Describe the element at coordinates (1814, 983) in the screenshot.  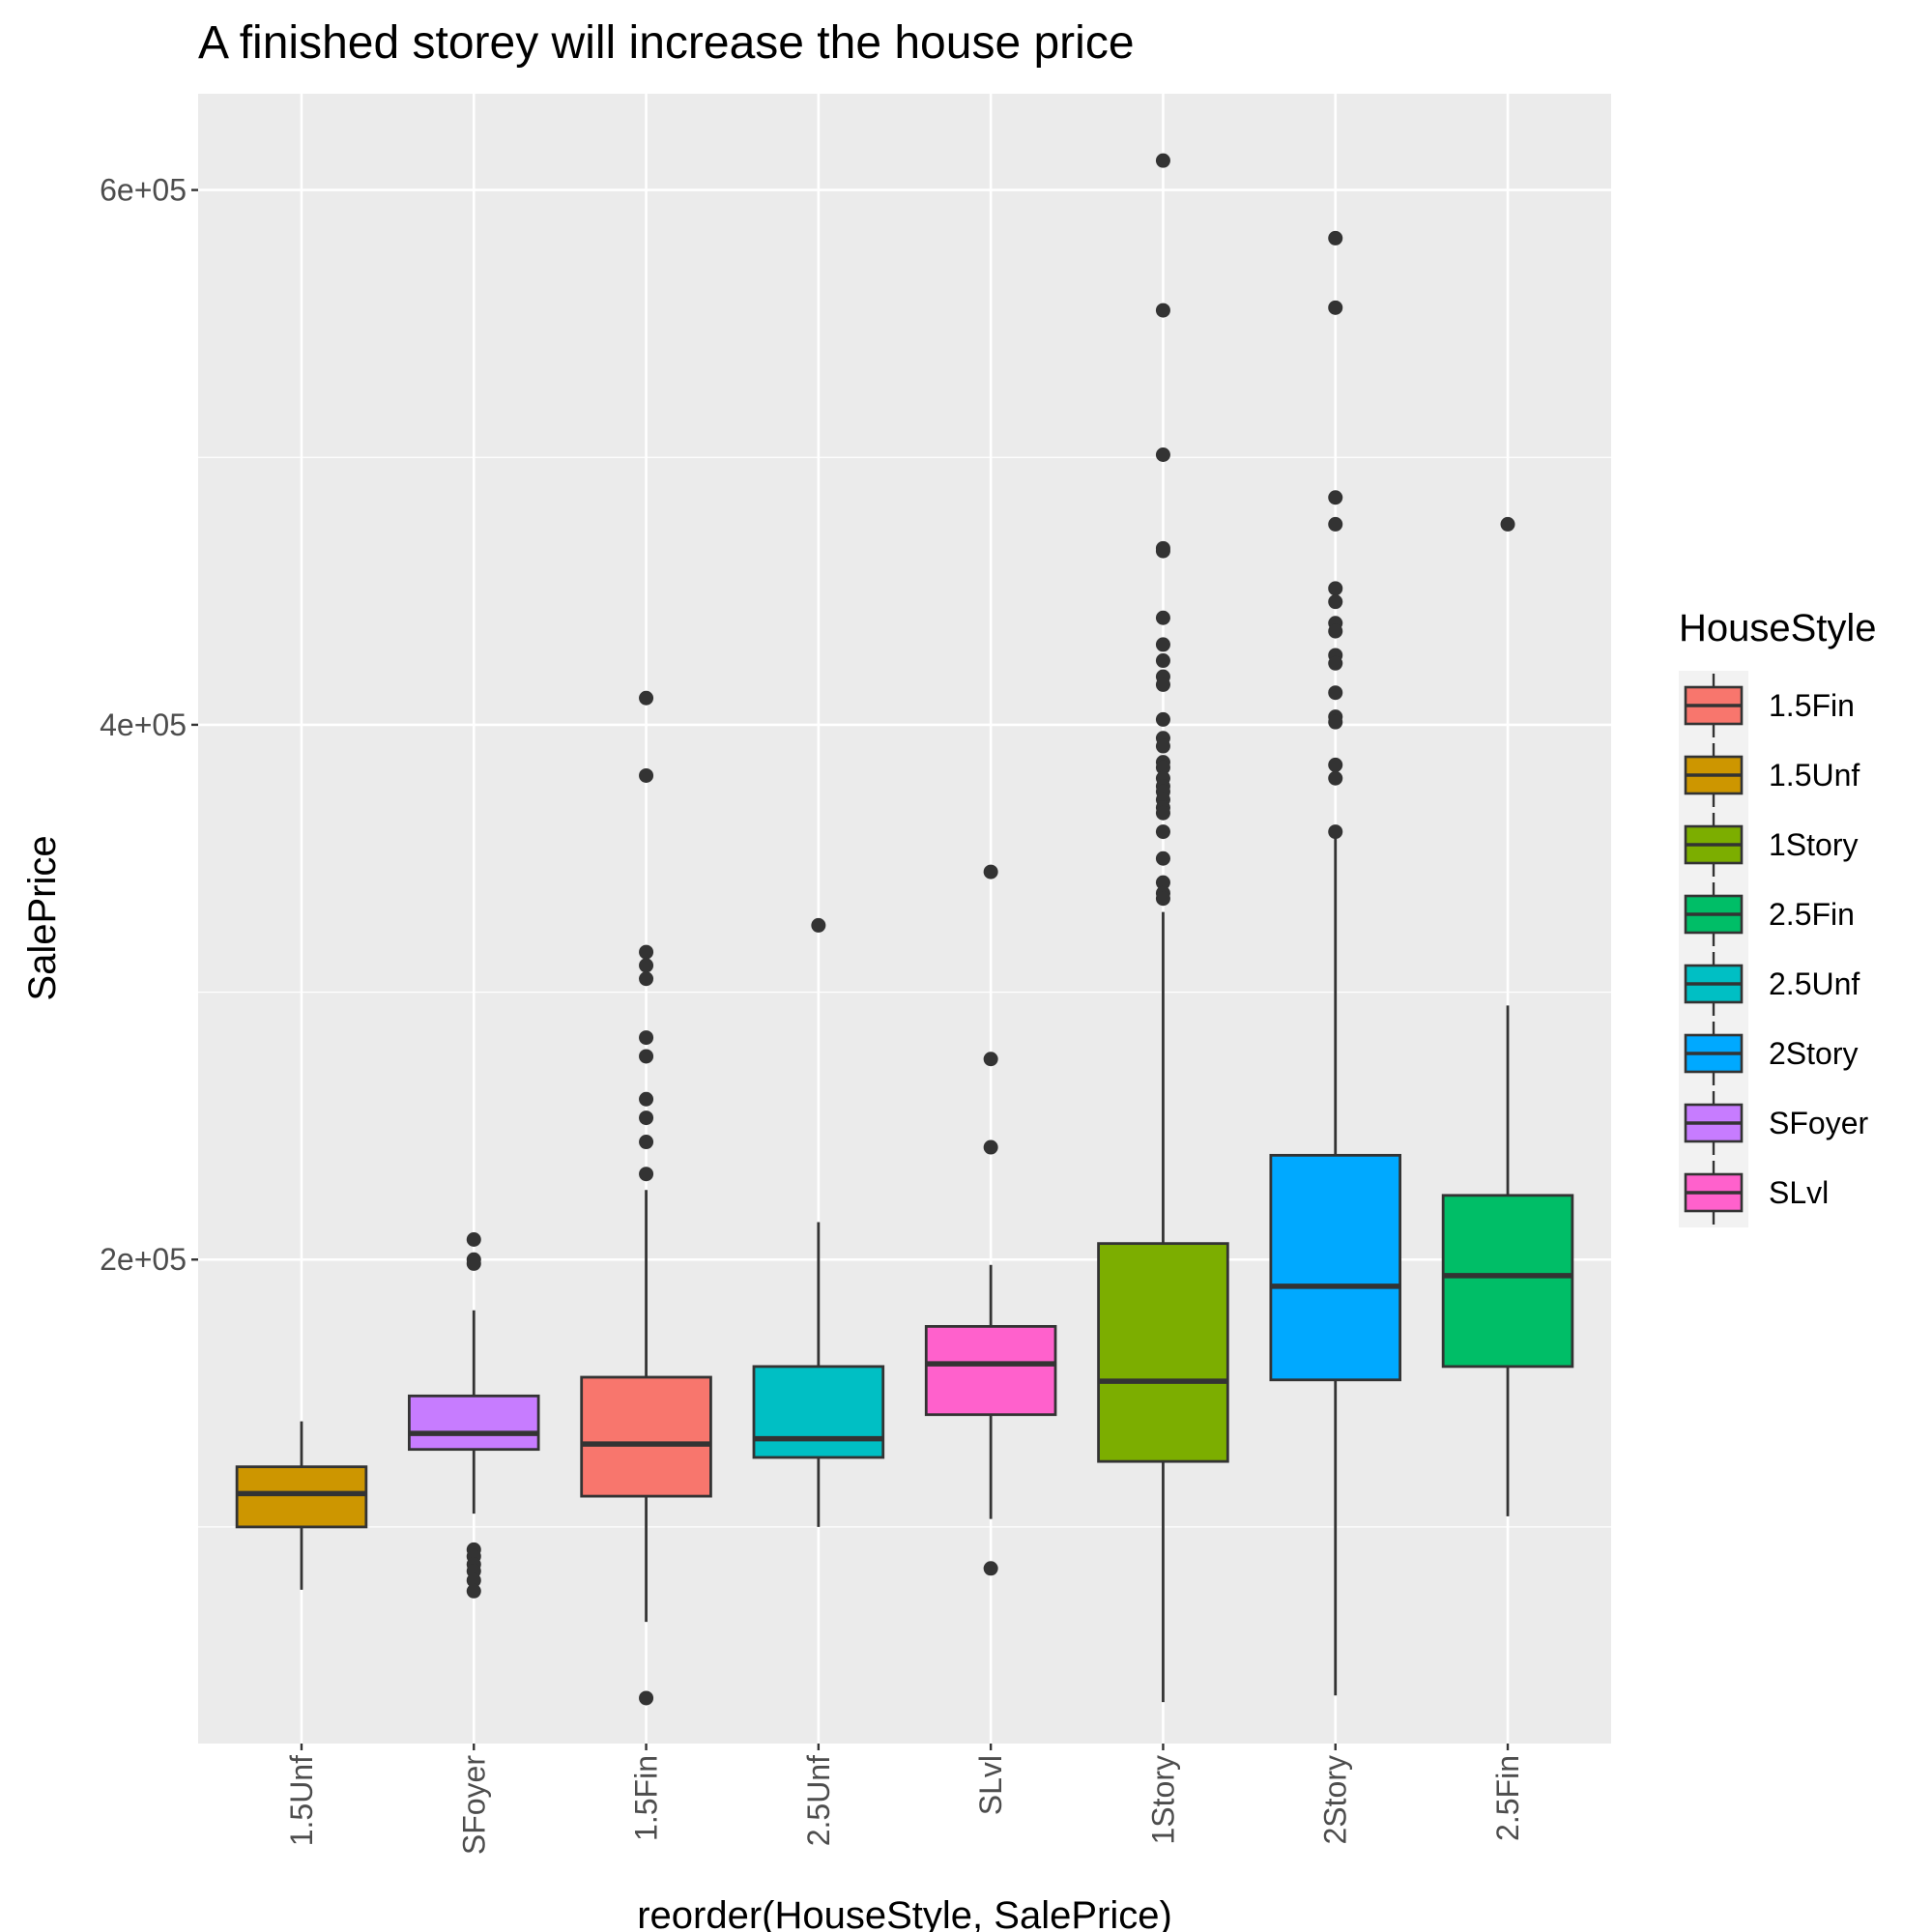
I see `legend-label: 2.5Unf` at that location.